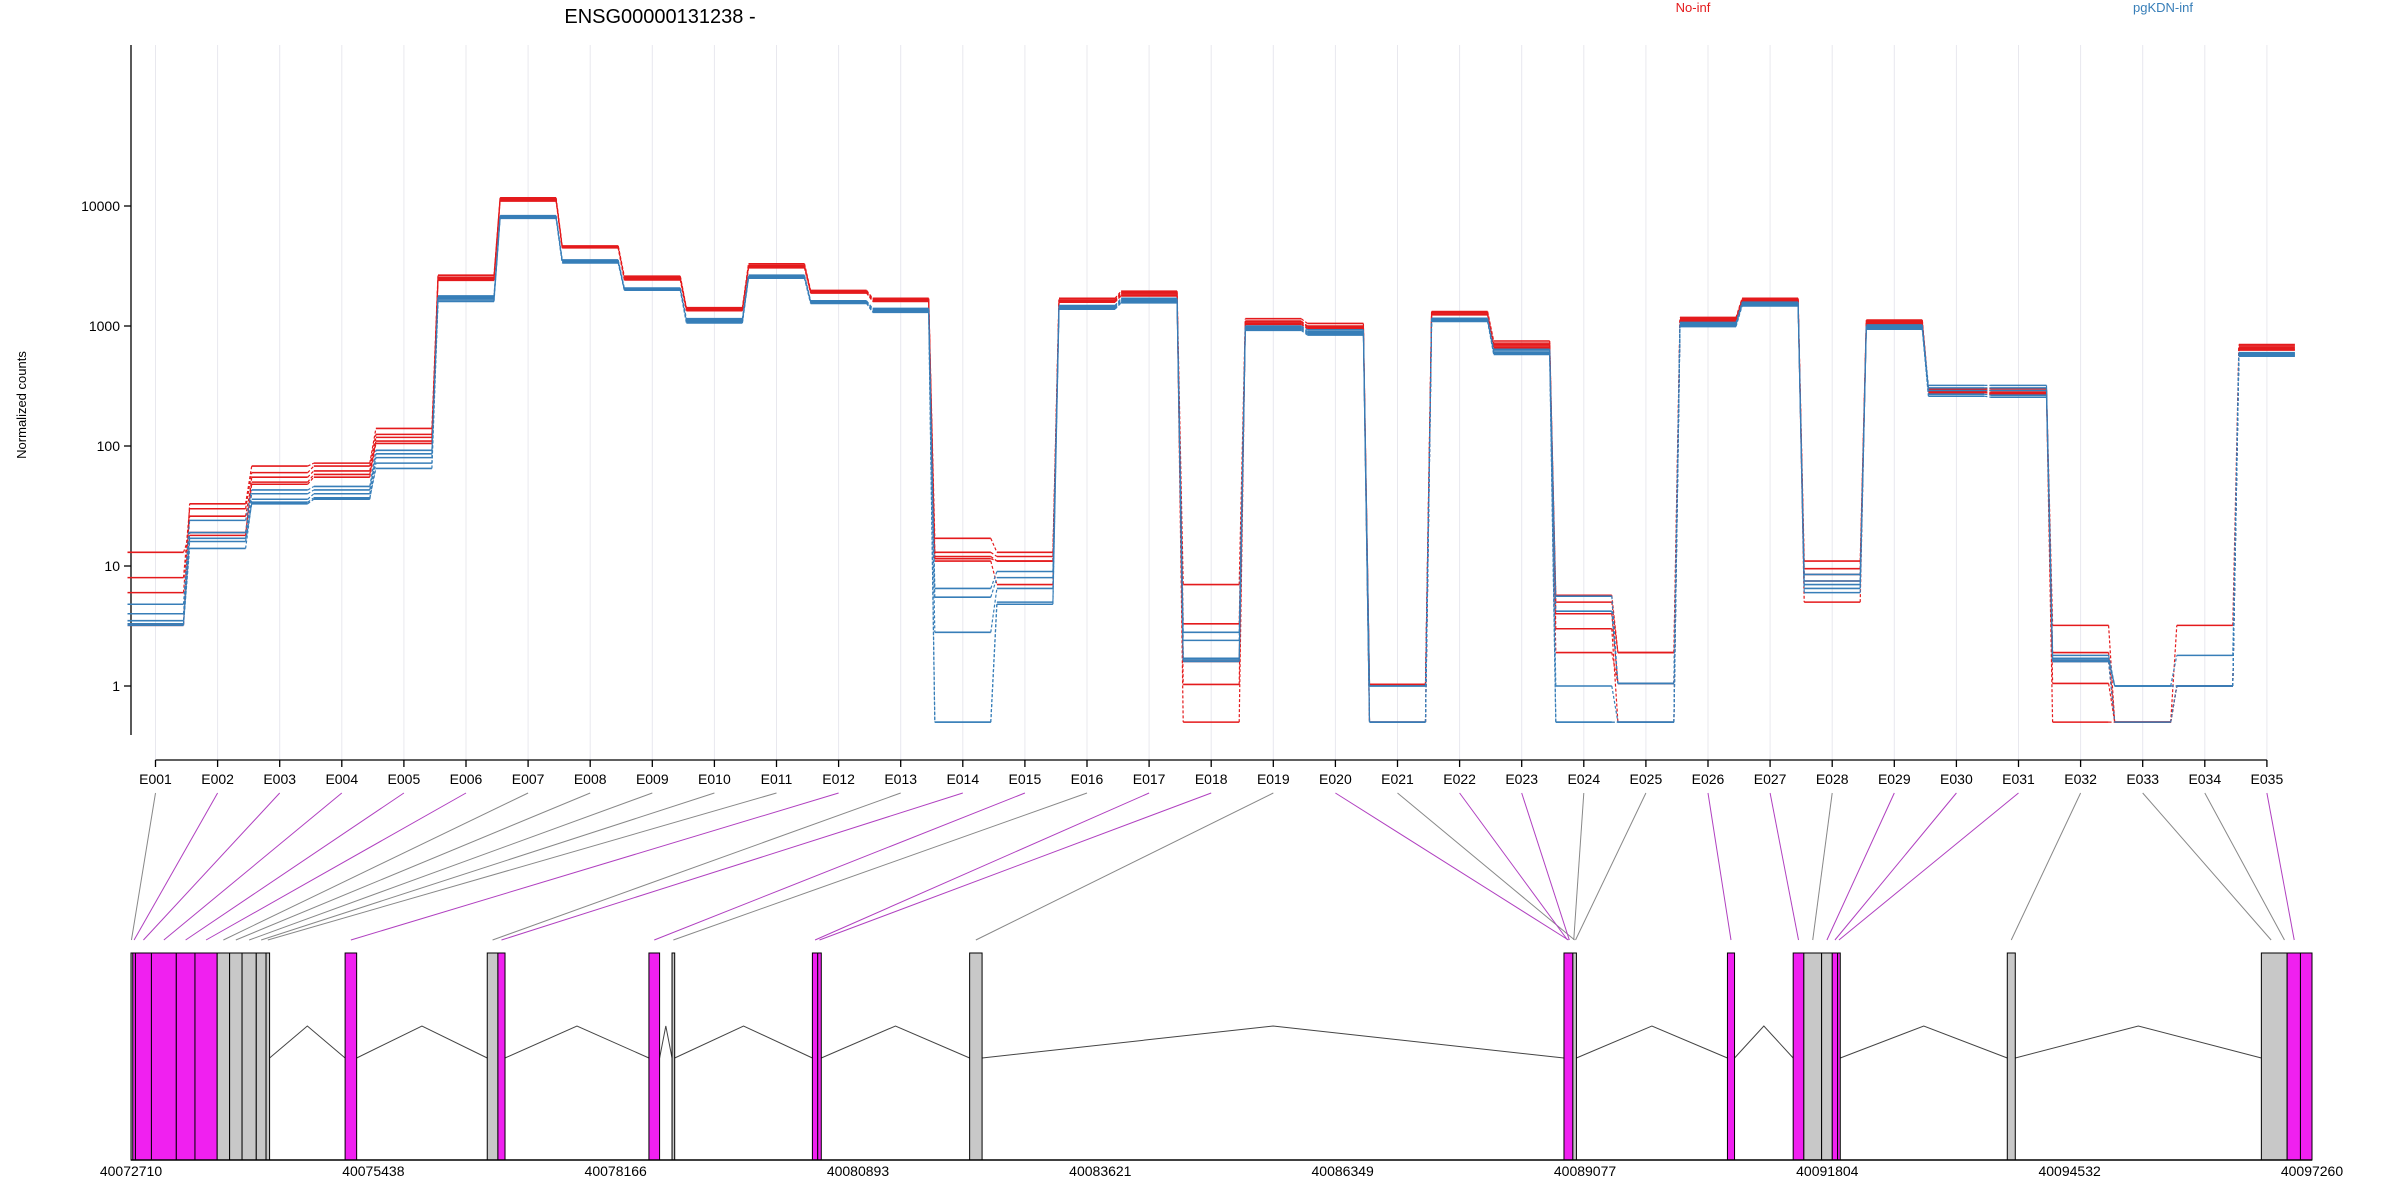  I want to click on exon-block-e013, so click(492, 1056).